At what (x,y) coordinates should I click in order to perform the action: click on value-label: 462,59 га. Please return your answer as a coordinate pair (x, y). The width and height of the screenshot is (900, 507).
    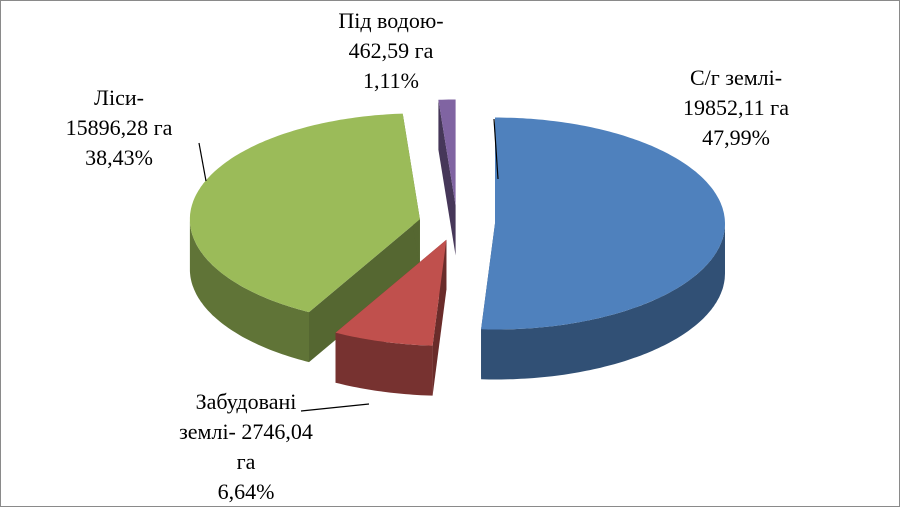
    Looking at the image, I should click on (391, 50).